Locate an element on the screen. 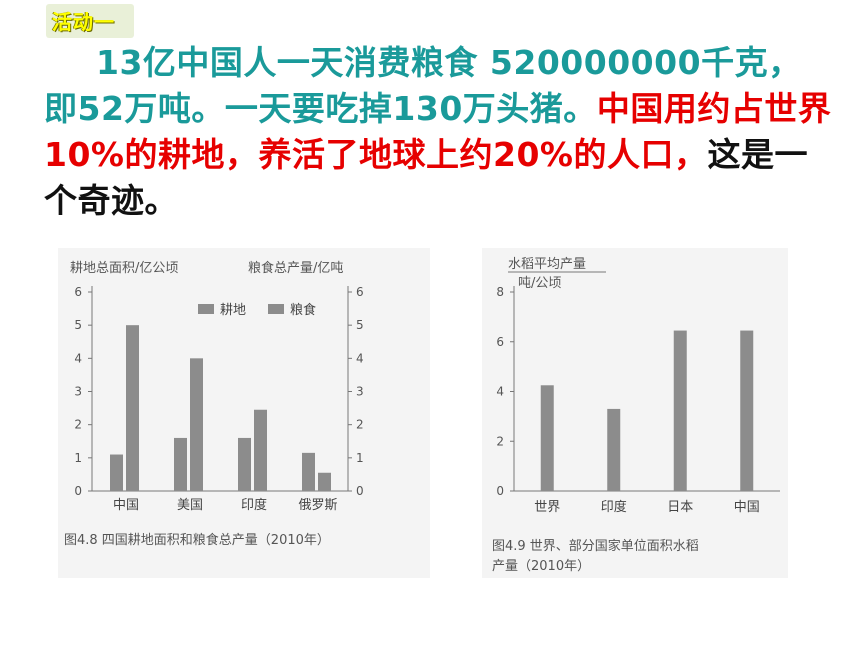 Image resolution: width=860 pixels, height=645 pixels. chart2-ytick-label: 4 is located at coordinates (500, 392).